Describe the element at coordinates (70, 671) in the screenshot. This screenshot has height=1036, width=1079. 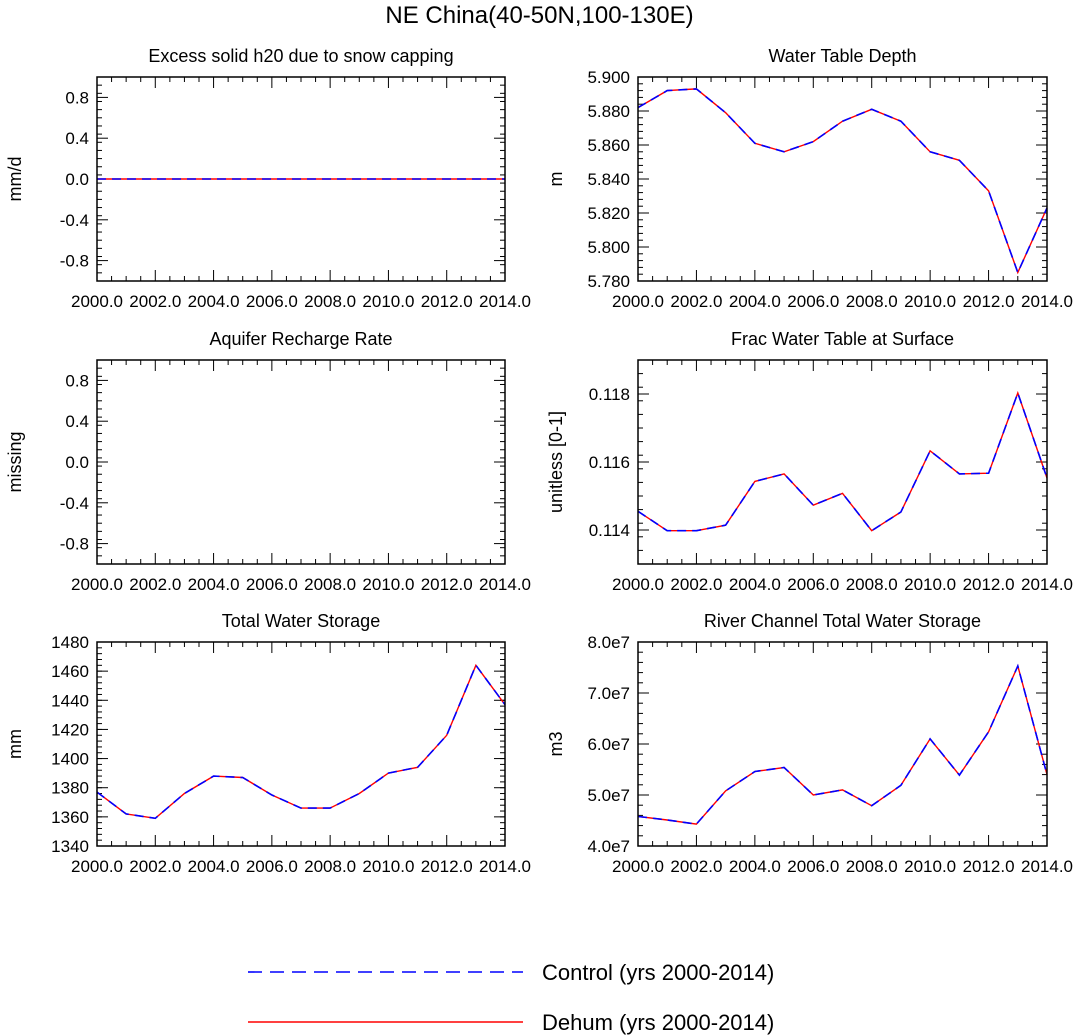
I see `y-tick-label: 1460` at that location.